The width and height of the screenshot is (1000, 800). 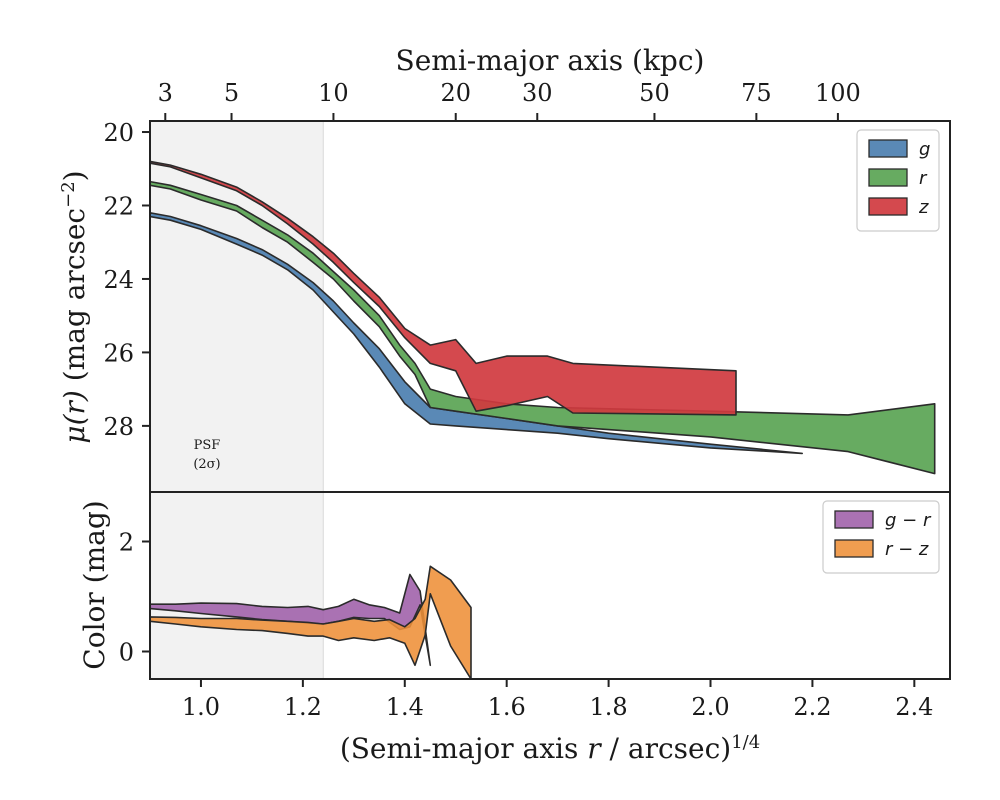 I want to click on psf-label: PSF, so click(x=207, y=445).